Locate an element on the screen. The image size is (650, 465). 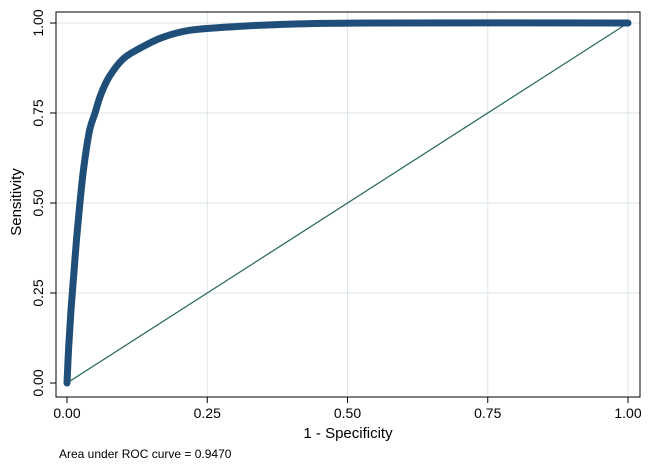
x-tick-label: 0.75 is located at coordinates (487, 413).